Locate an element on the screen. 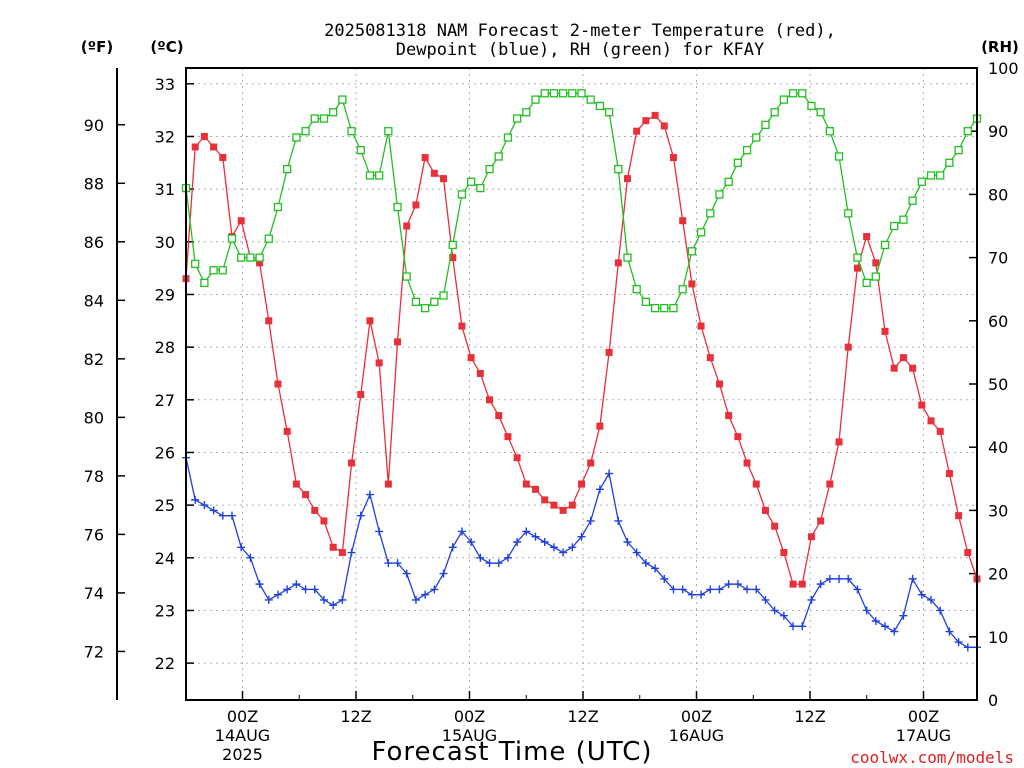 This screenshot has width=1024, height=768. time-tick-label: 12Z is located at coordinates (582, 716).